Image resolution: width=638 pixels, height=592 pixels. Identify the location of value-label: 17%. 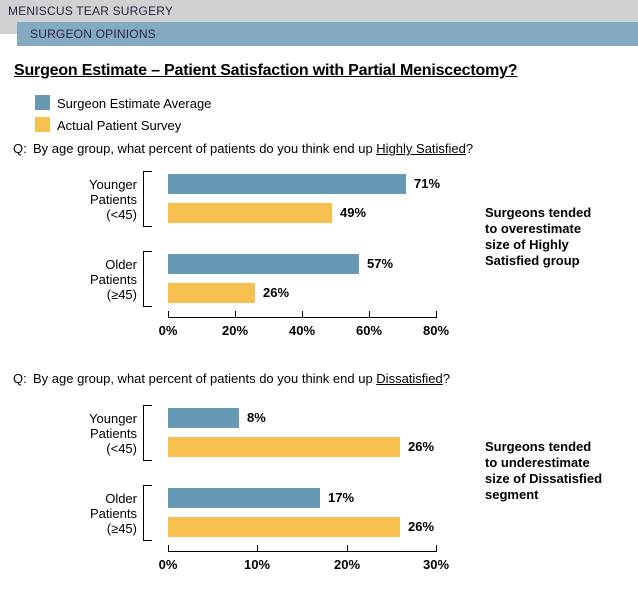
(341, 497).